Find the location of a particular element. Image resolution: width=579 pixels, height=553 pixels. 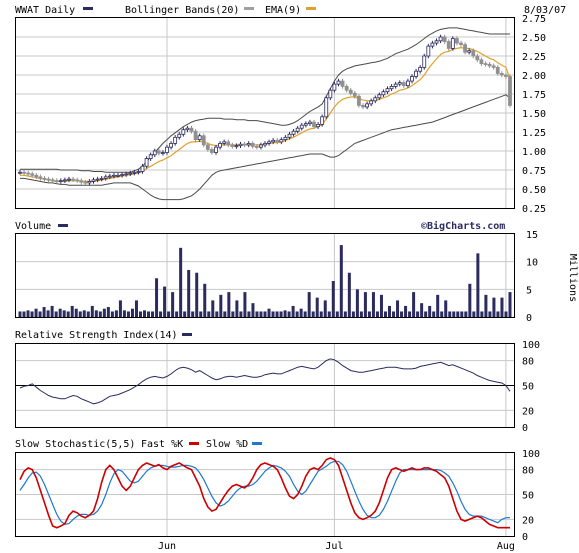

volume-tick-label: 5 is located at coordinates (529, 290).